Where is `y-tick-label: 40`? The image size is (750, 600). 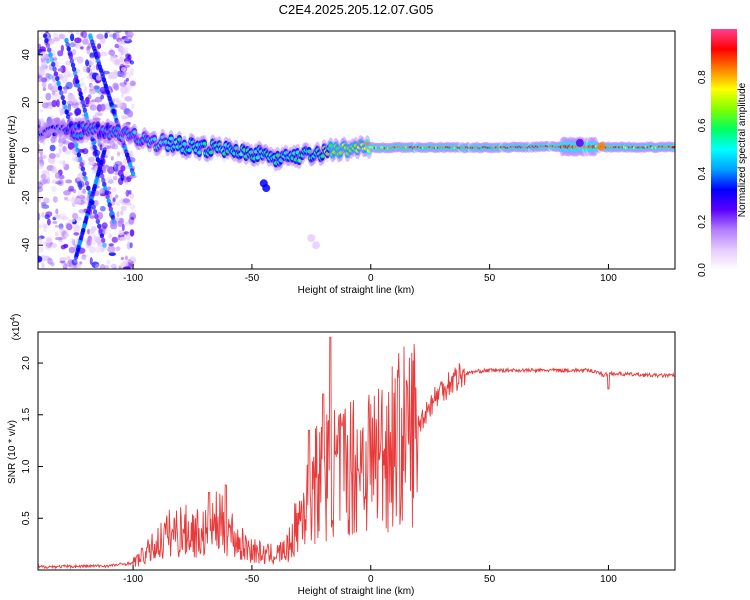
y-tick-label: 40 is located at coordinates (26, 55).